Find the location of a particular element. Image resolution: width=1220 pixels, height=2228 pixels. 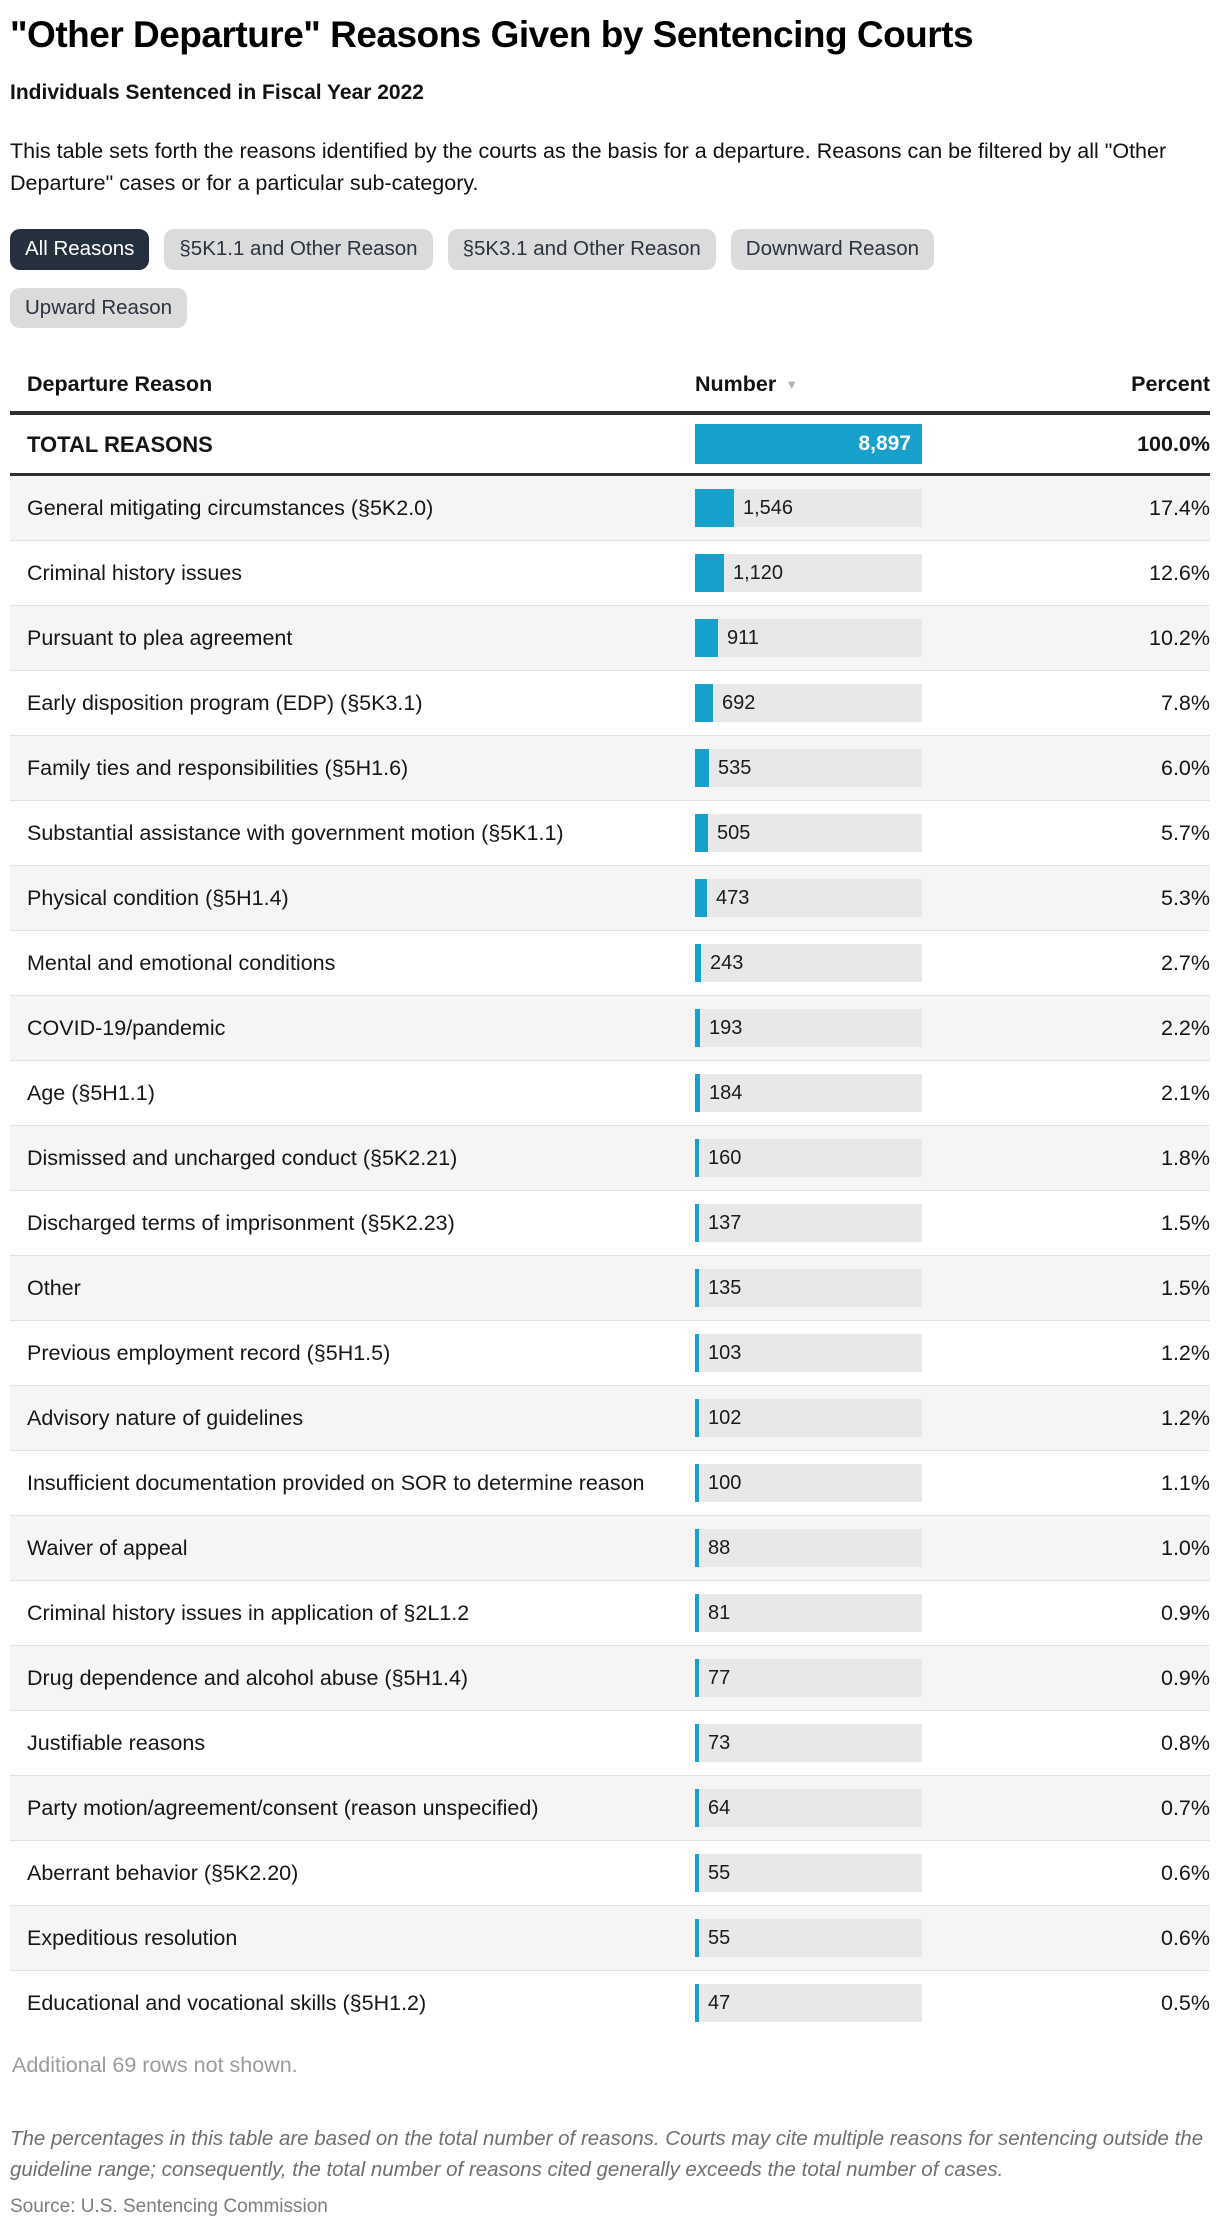

row-bar-track: 911 is located at coordinates (808, 638).